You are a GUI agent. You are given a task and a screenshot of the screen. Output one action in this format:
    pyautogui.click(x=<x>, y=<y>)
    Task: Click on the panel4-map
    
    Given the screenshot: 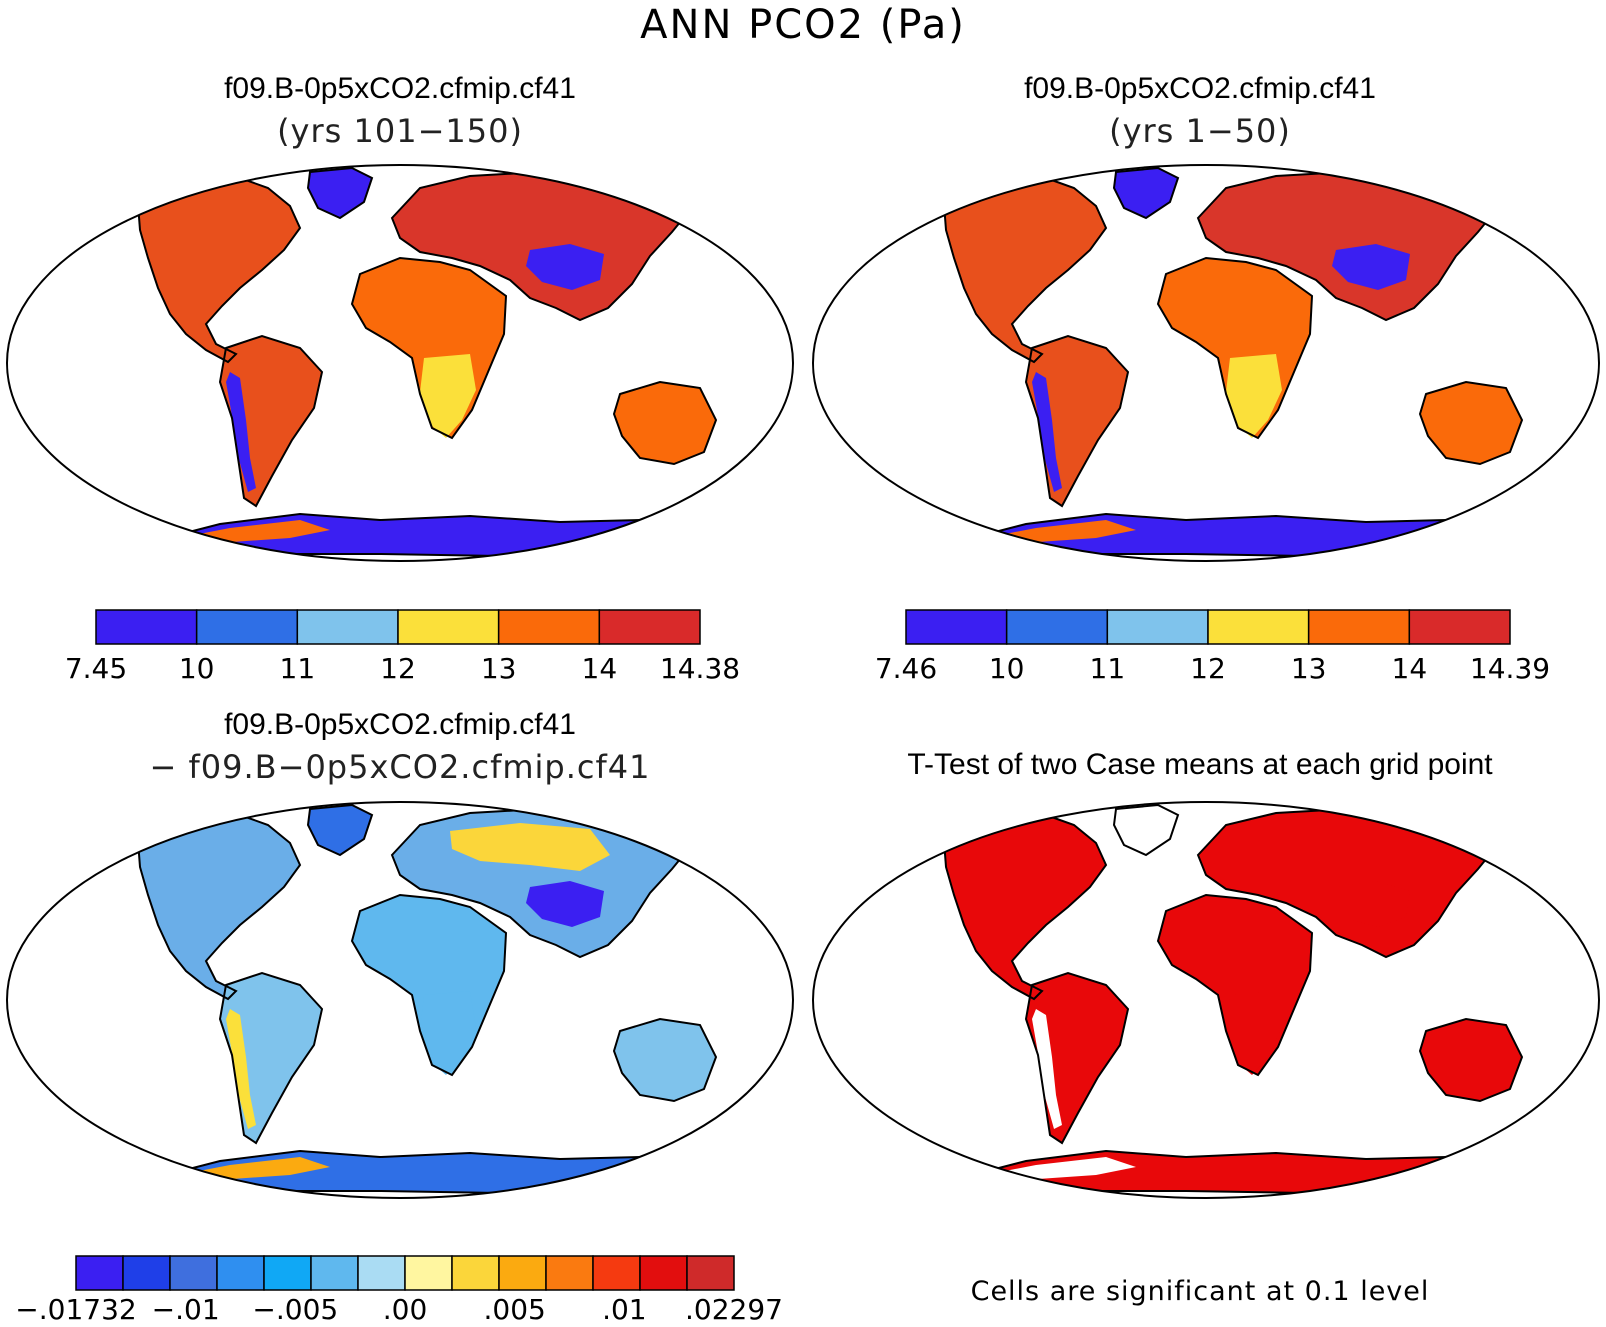 What is the action you would take?
    pyautogui.click(x=1206, y=1000)
    